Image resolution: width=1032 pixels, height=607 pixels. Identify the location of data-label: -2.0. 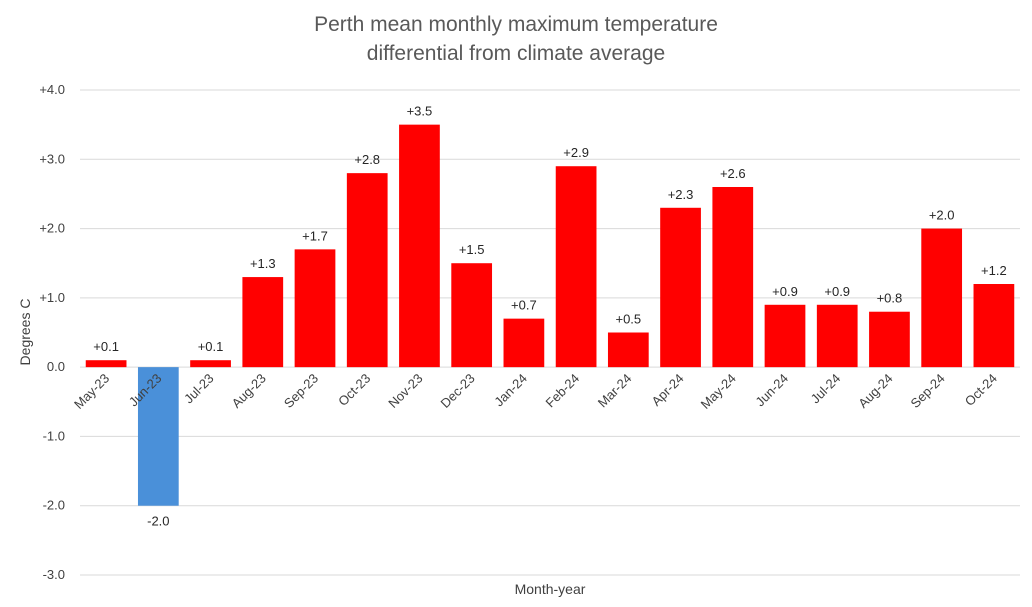
(158, 521).